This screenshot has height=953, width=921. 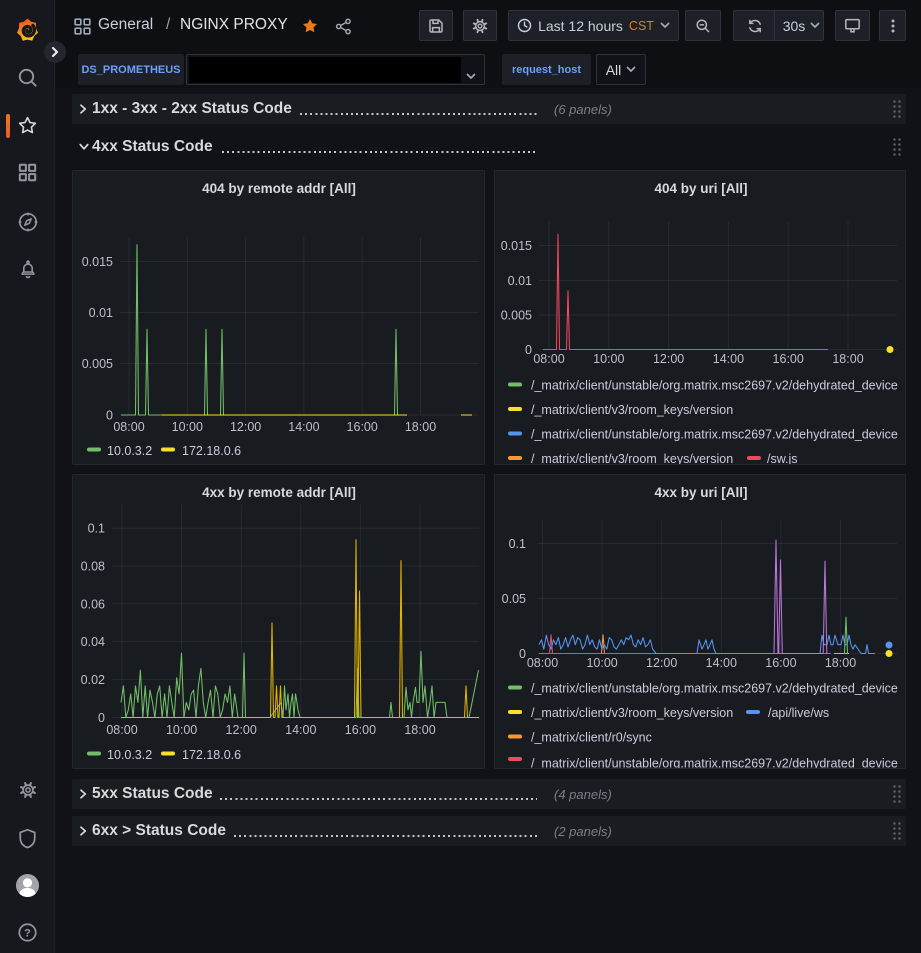 What do you see at coordinates (93, 604) in the screenshot?
I see `svg-text: 0.06` at bounding box center [93, 604].